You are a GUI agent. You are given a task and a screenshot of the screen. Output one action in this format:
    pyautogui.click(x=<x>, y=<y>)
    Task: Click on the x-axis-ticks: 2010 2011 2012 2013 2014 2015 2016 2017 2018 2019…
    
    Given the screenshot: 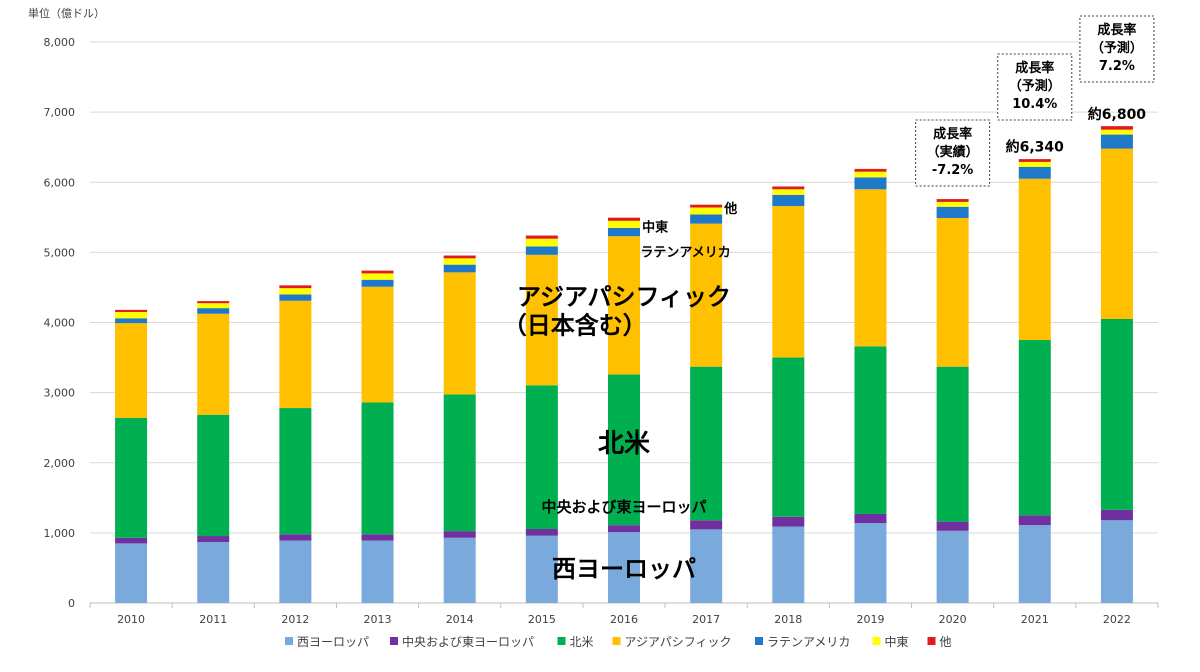 What is the action you would take?
    pyautogui.click(x=624, y=614)
    